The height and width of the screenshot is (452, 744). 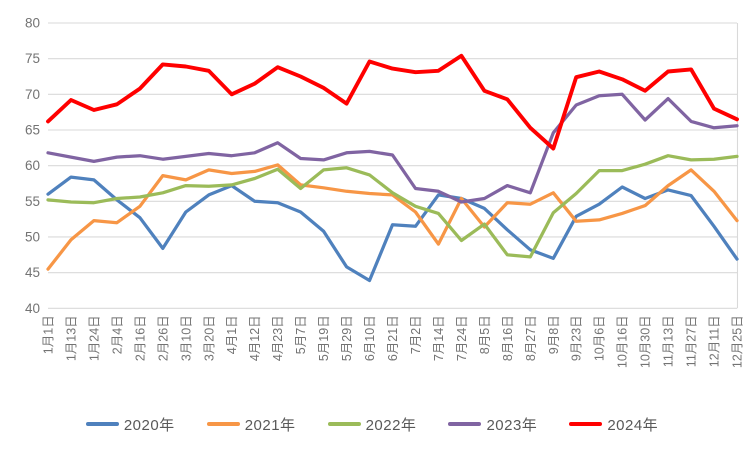 I want to click on x-tick-label: 5月7日, so click(x=301, y=334).